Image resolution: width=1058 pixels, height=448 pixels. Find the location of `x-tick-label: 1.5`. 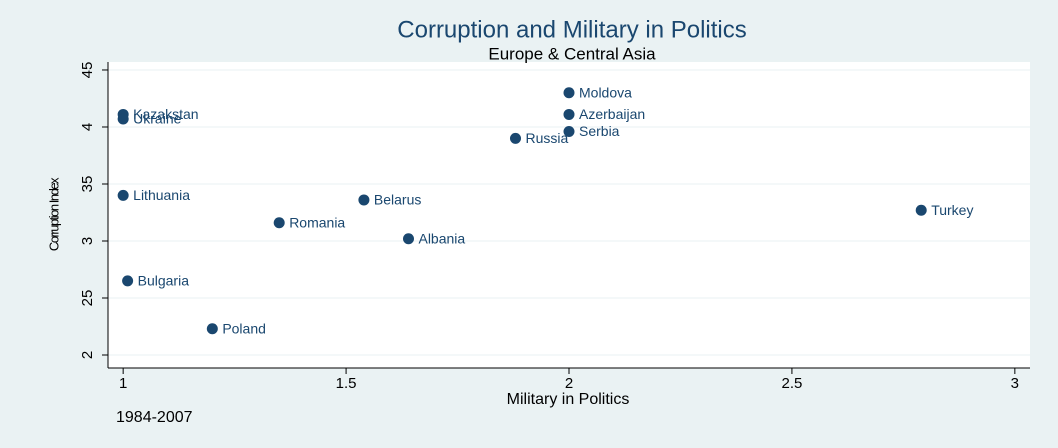

x-tick-label: 1.5 is located at coordinates (346, 383).